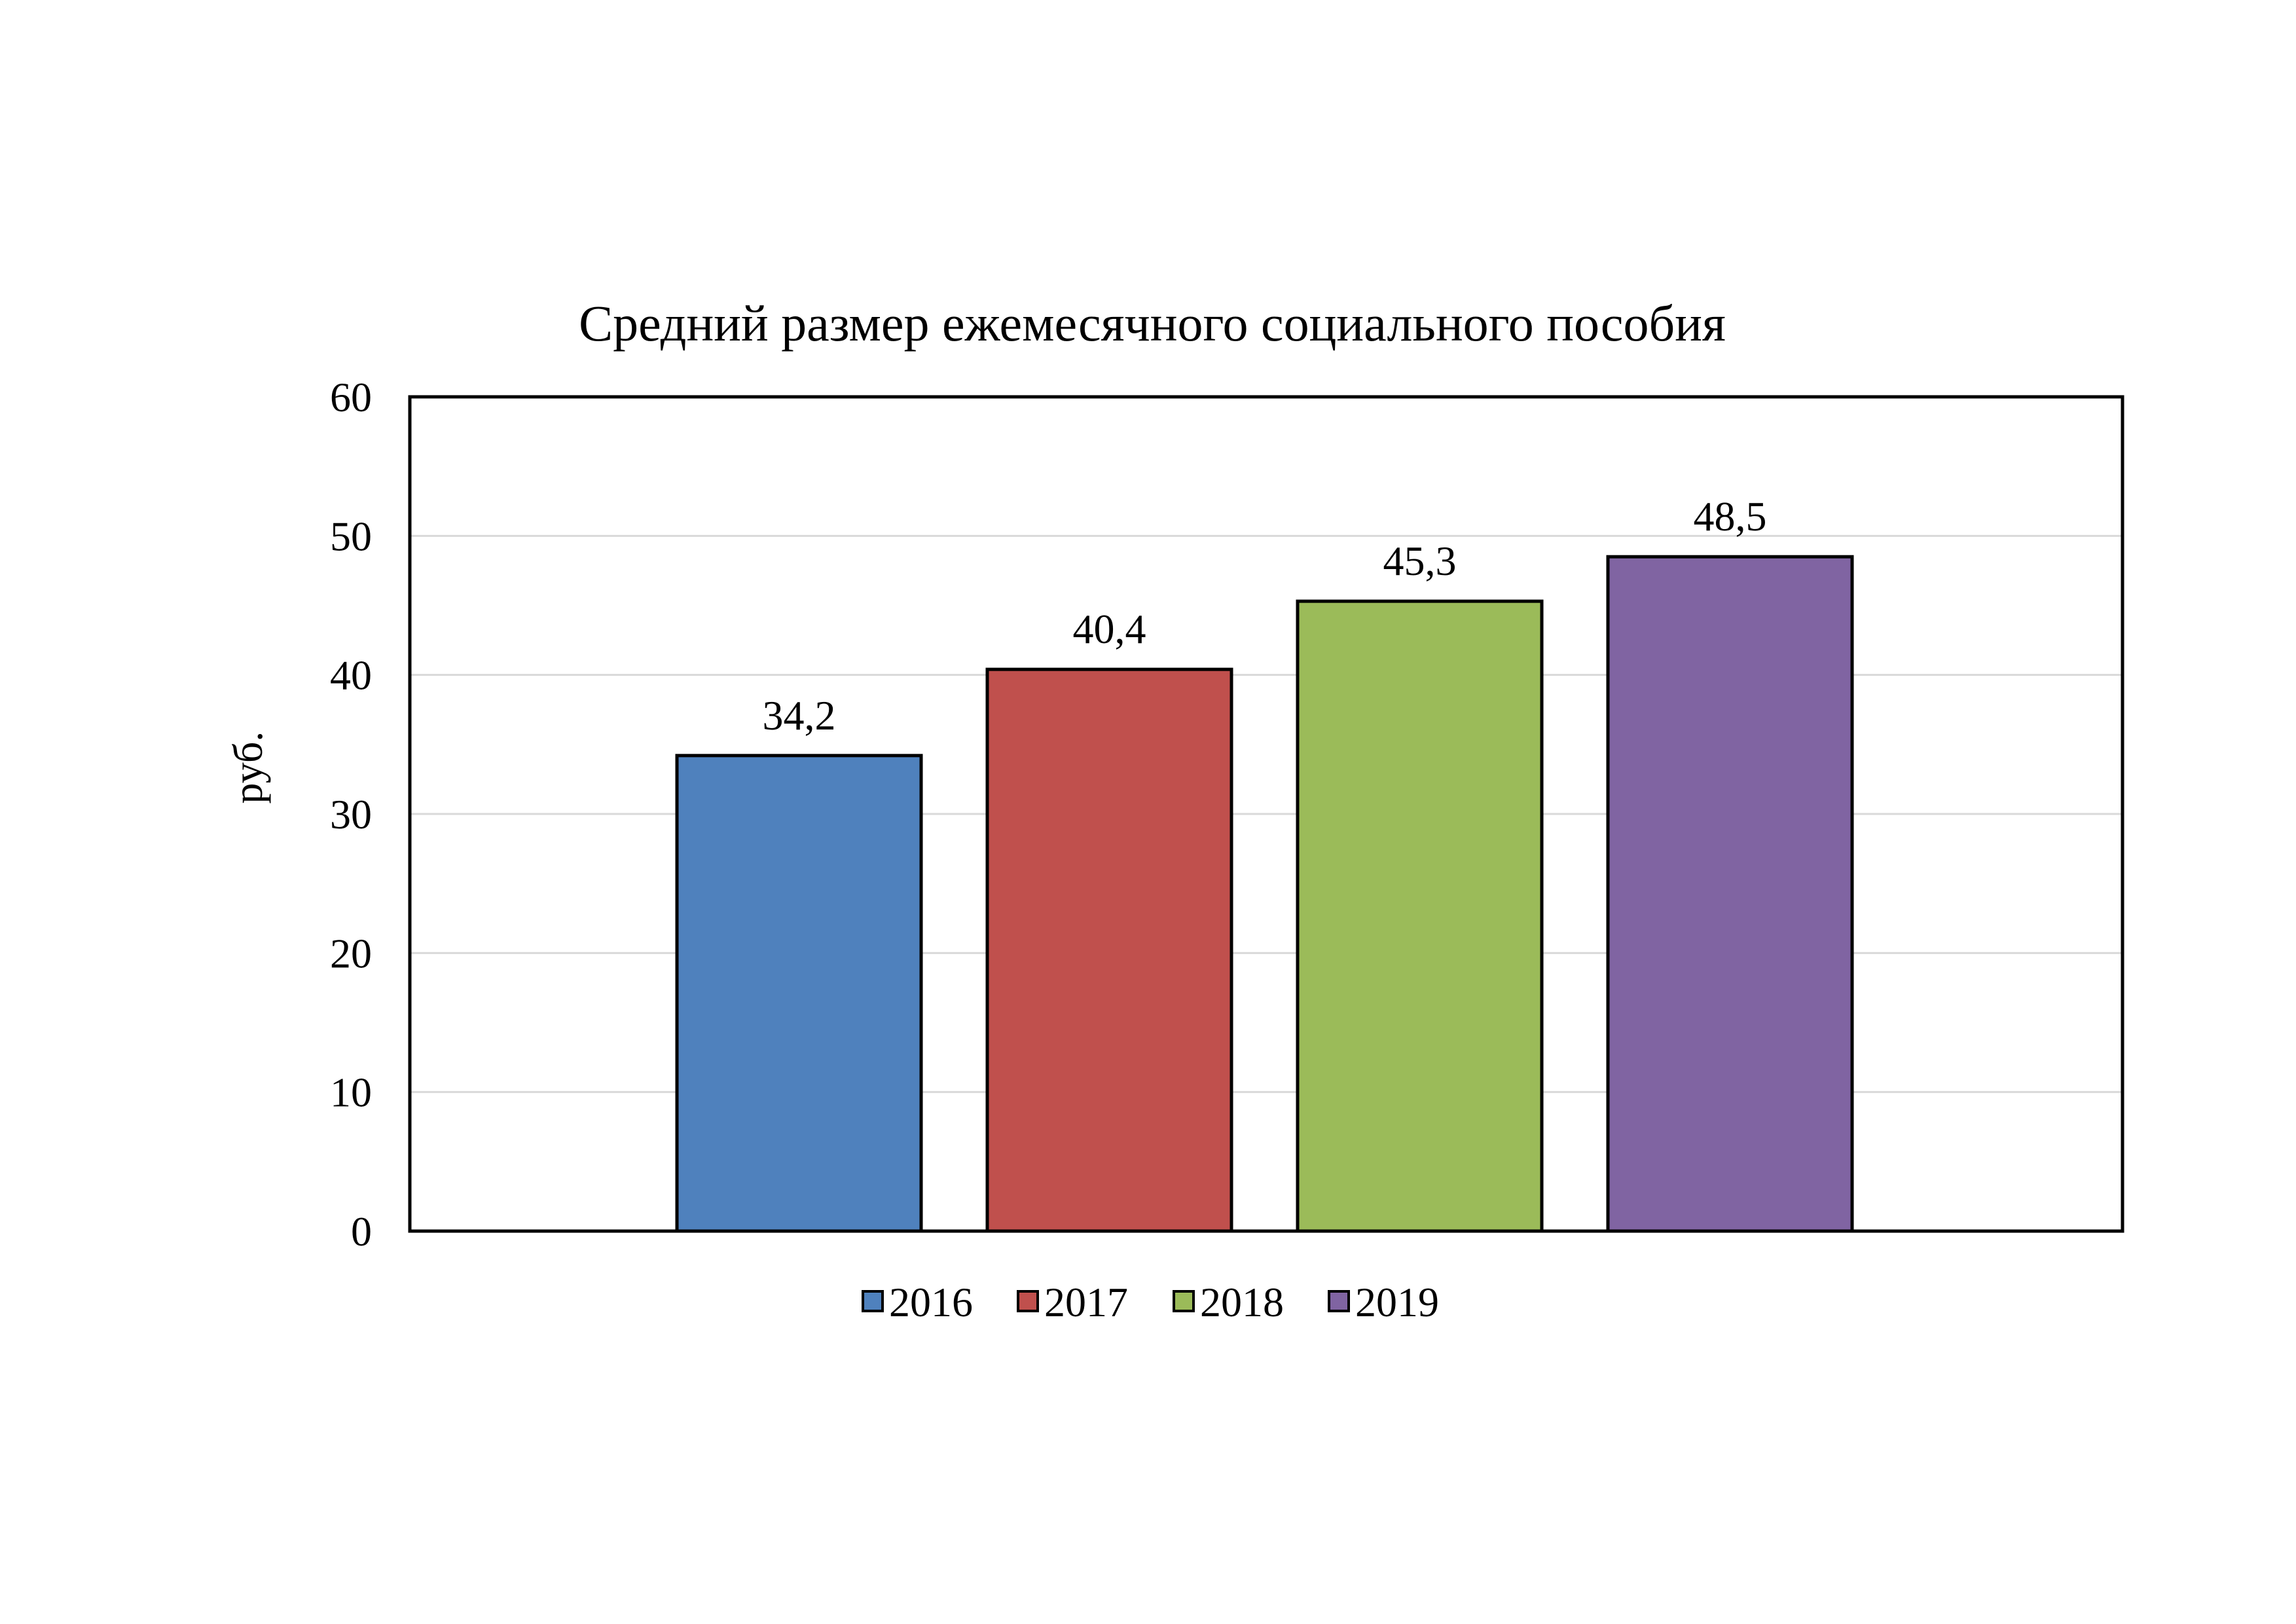 The height and width of the screenshot is (1624, 2296). Describe the element at coordinates (1730, 894) in the screenshot. I see `bar-2019` at that location.